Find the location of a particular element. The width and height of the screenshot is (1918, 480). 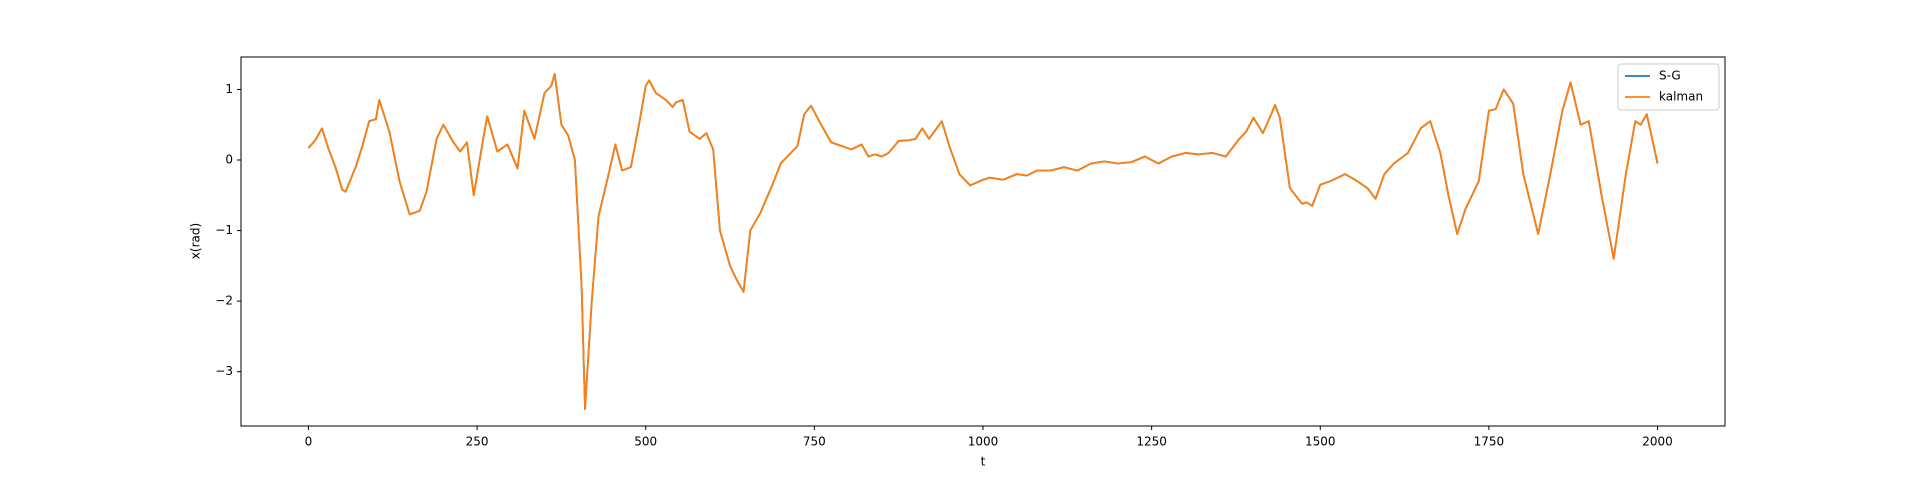

x-tick-label: 1750 is located at coordinates (1489, 442).